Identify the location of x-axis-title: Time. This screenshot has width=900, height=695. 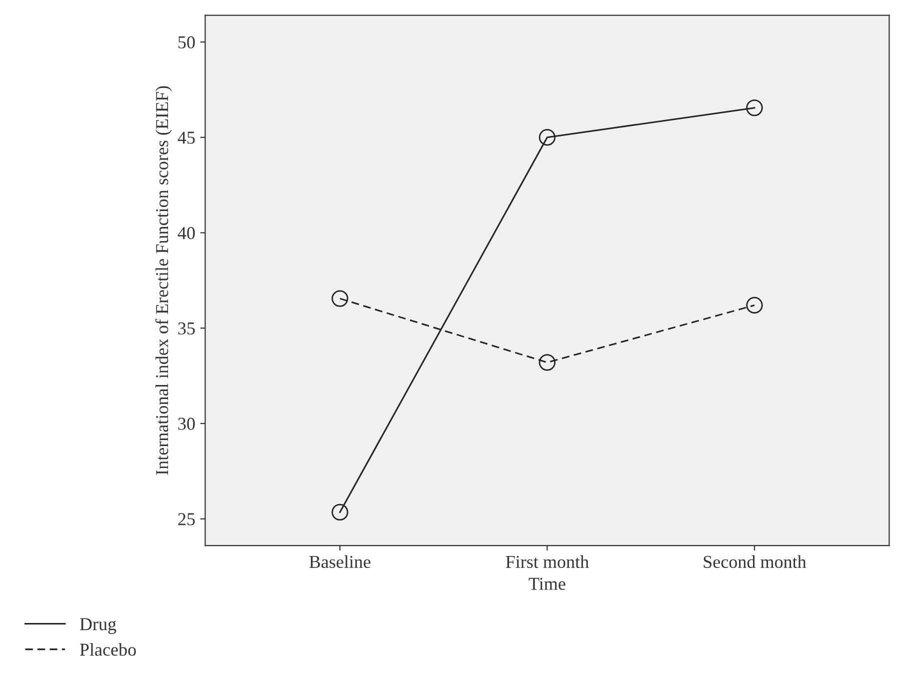
(547, 584).